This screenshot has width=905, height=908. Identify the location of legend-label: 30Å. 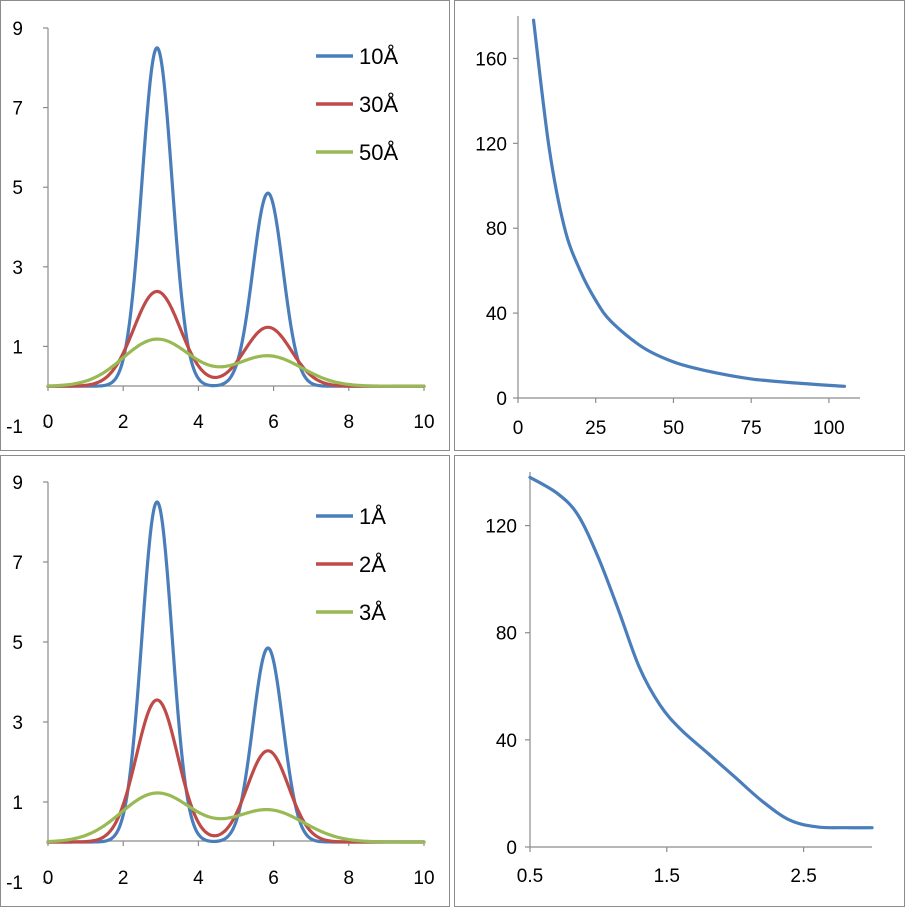
(378, 104).